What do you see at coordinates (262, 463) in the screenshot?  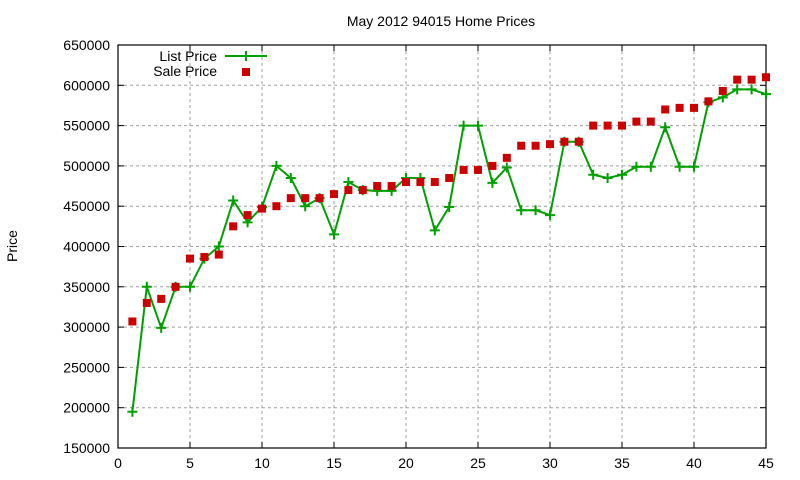 I see `x-tick-label: 10` at bounding box center [262, 463].